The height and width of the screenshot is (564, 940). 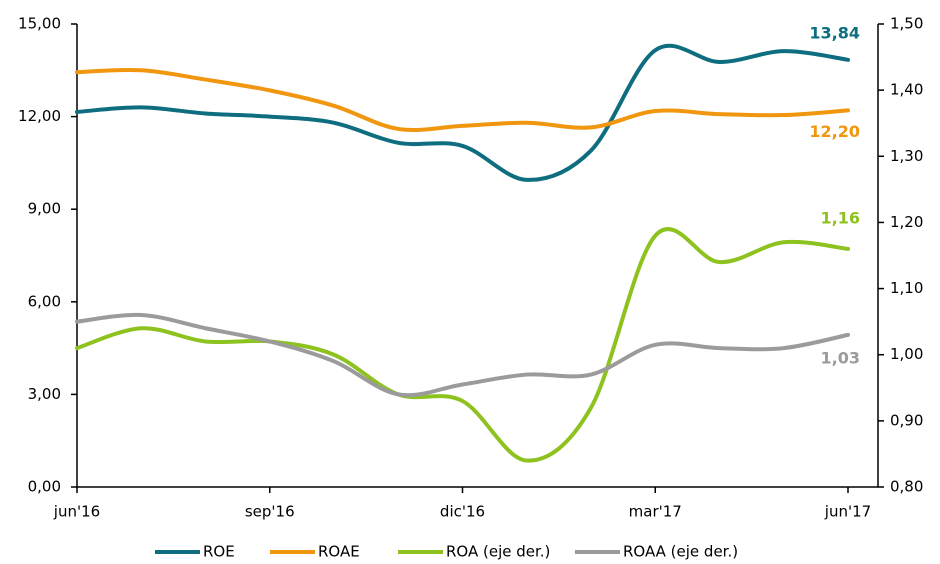 What do you see at coordinates (906, 222) in the screenshot?
I see `y2-tick-label: 1,20` at bounding box center [906, 222].